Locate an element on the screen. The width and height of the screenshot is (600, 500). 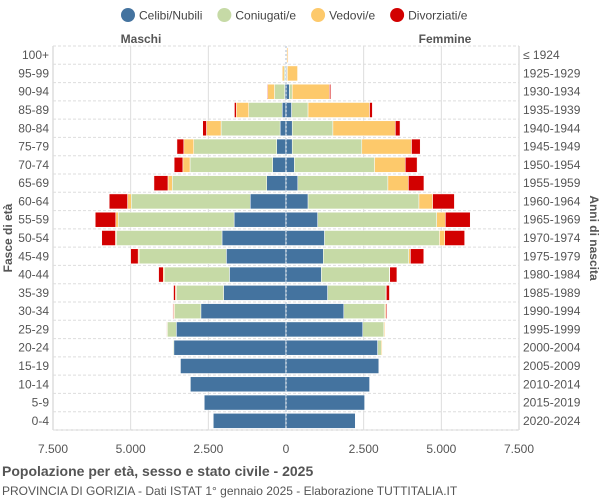
age-group-label: 90-94 is located at coordinates (33, 92).